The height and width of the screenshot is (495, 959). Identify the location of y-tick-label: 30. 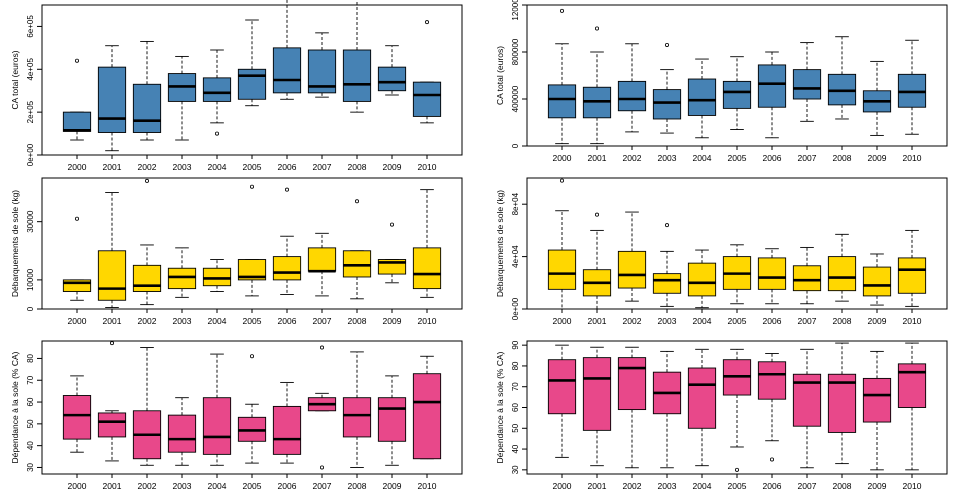
(30, 466).